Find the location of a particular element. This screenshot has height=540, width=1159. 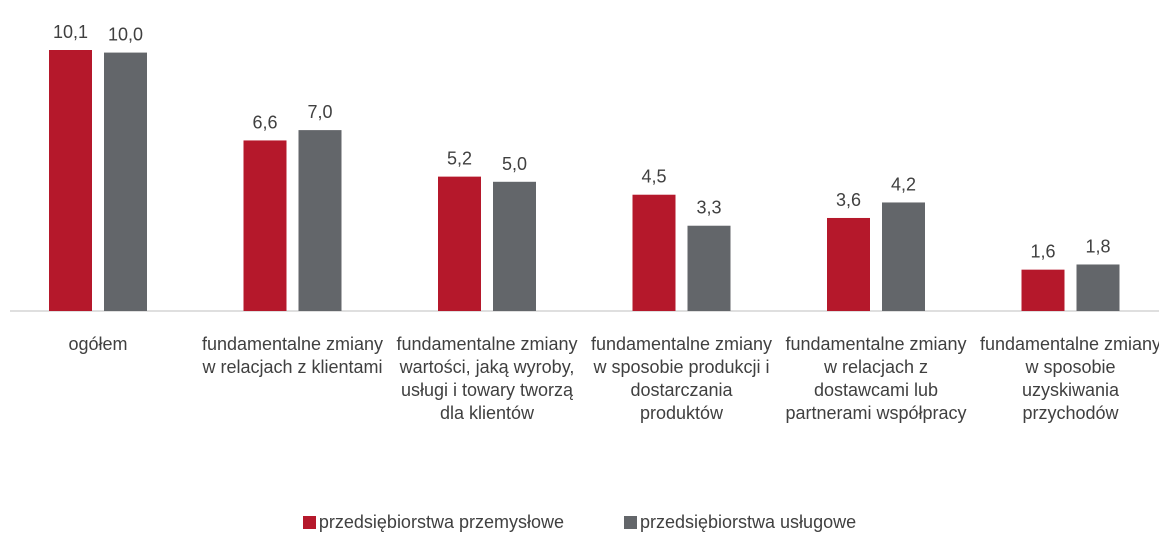

value-label: 3,6 is located at coordinates (848, 200).